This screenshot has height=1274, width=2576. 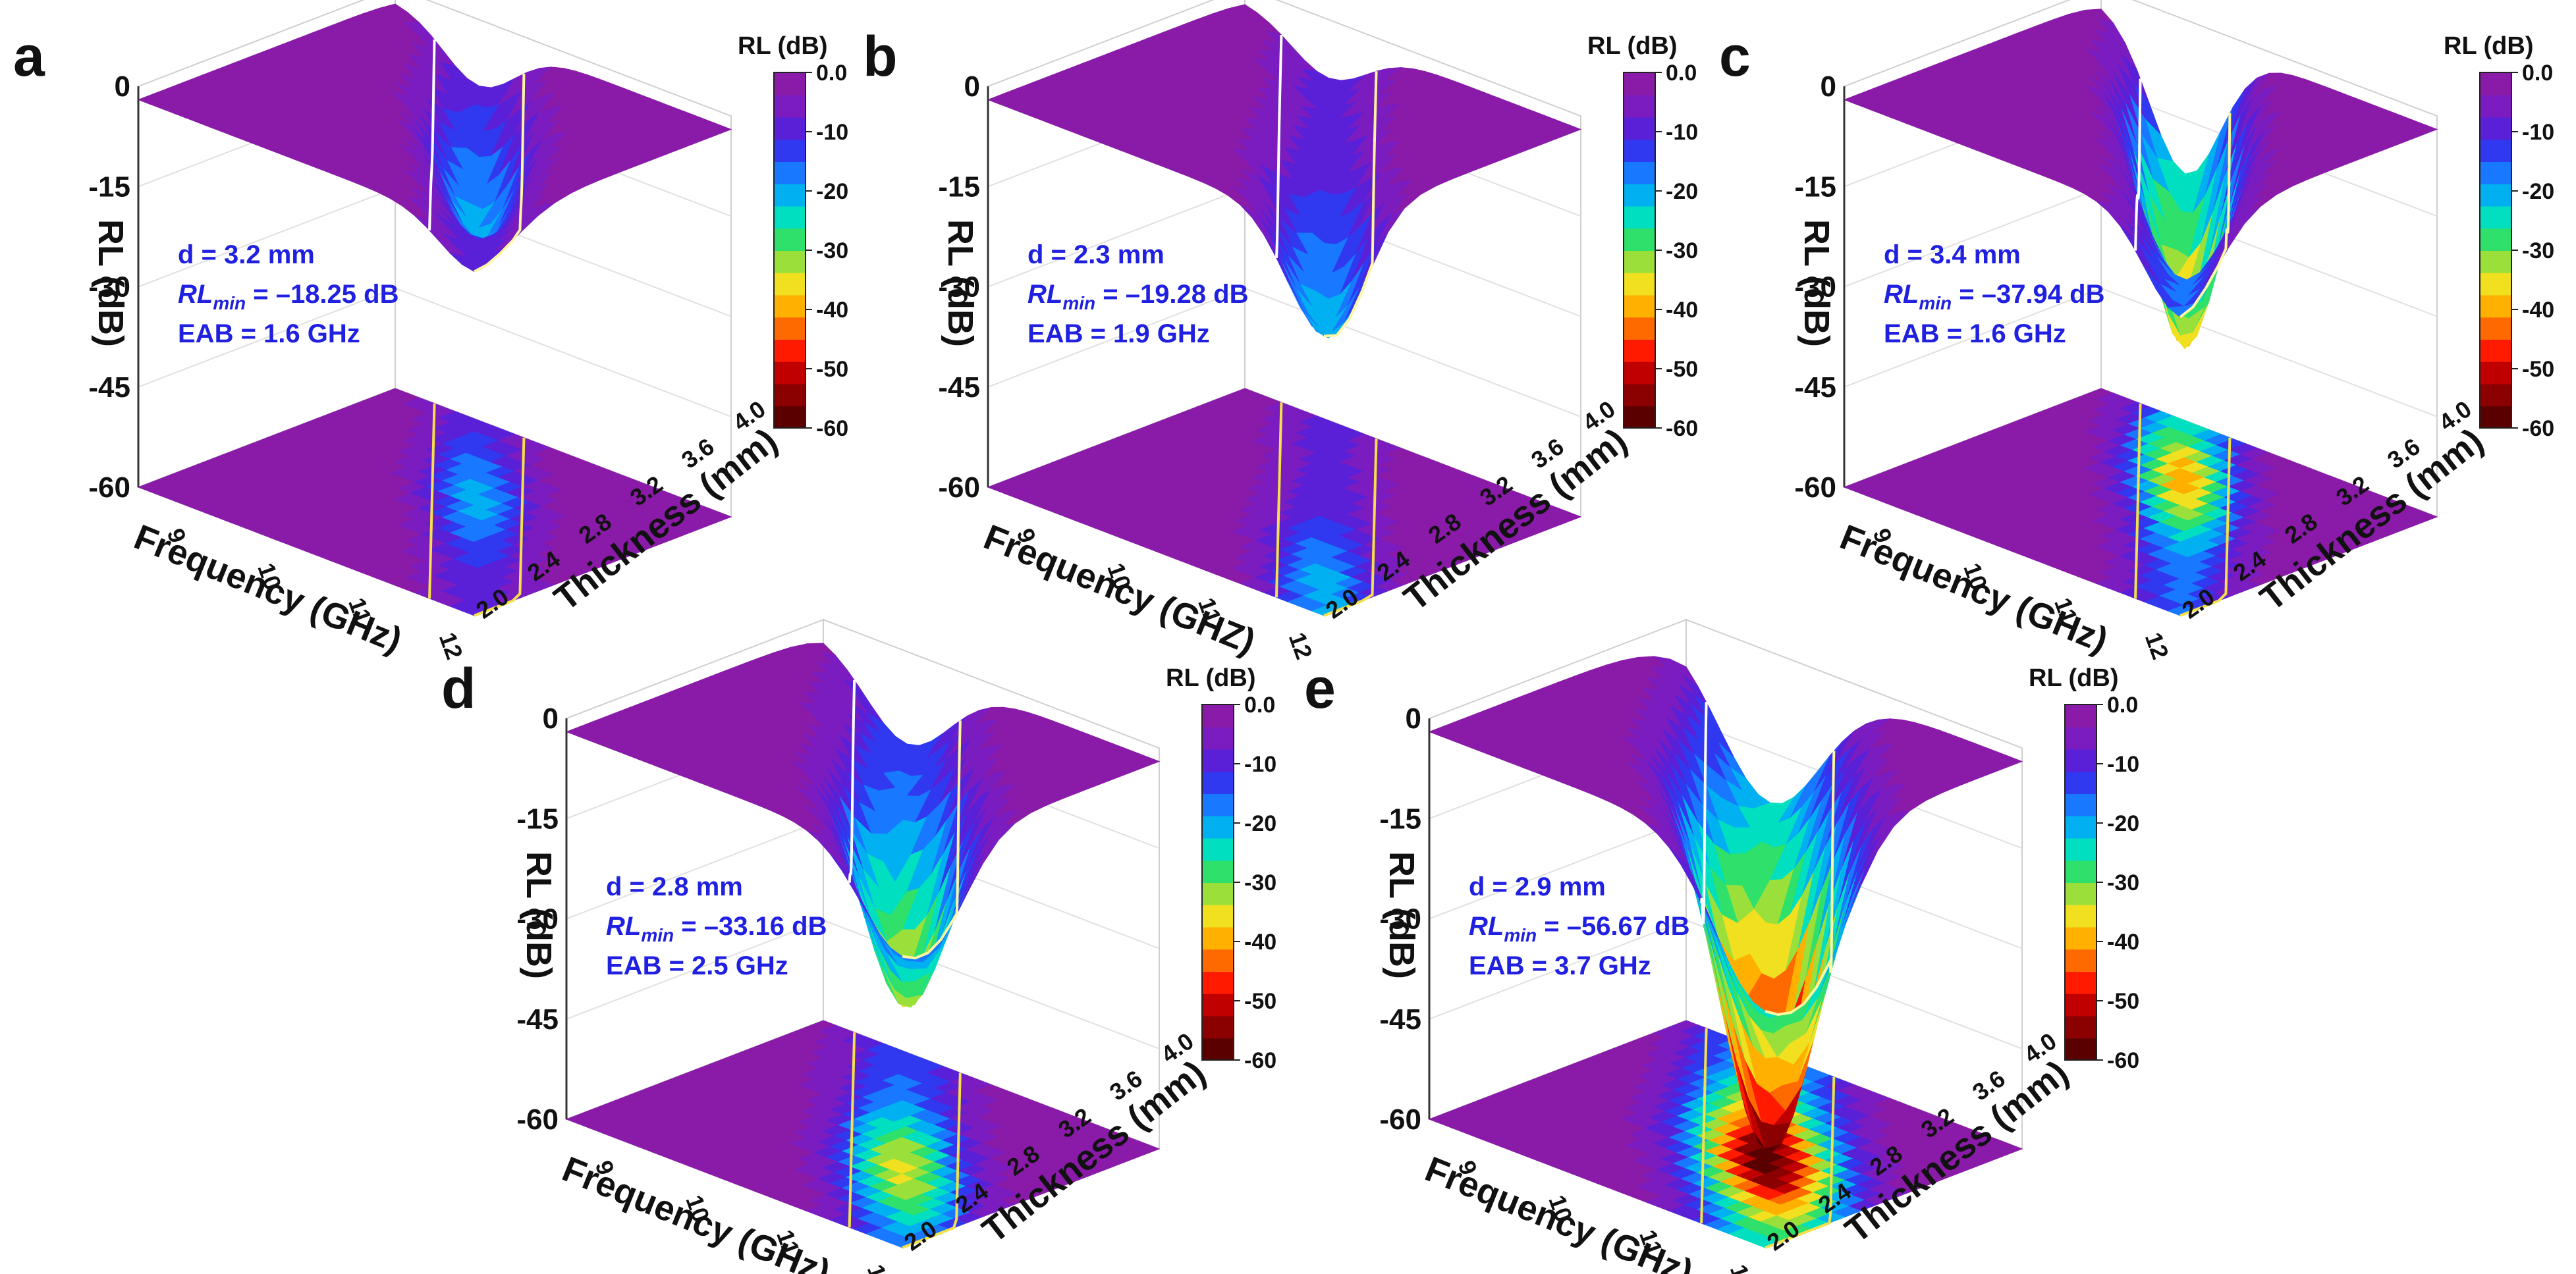 What do you see at coordinates (716, 928) in the screenshot?
I see `annotation-rlmin: RLmin = –33.16 dB` at bounding box center [716, 928].